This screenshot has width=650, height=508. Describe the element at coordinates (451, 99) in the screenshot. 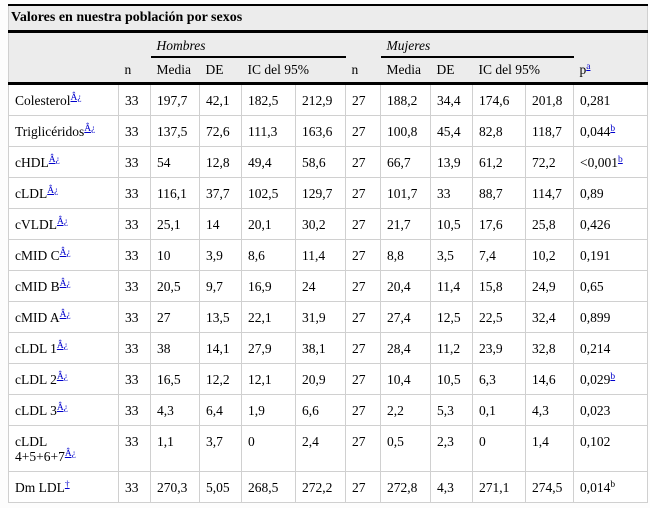

I see `cell-de-mujeres: 34,4` at that location.